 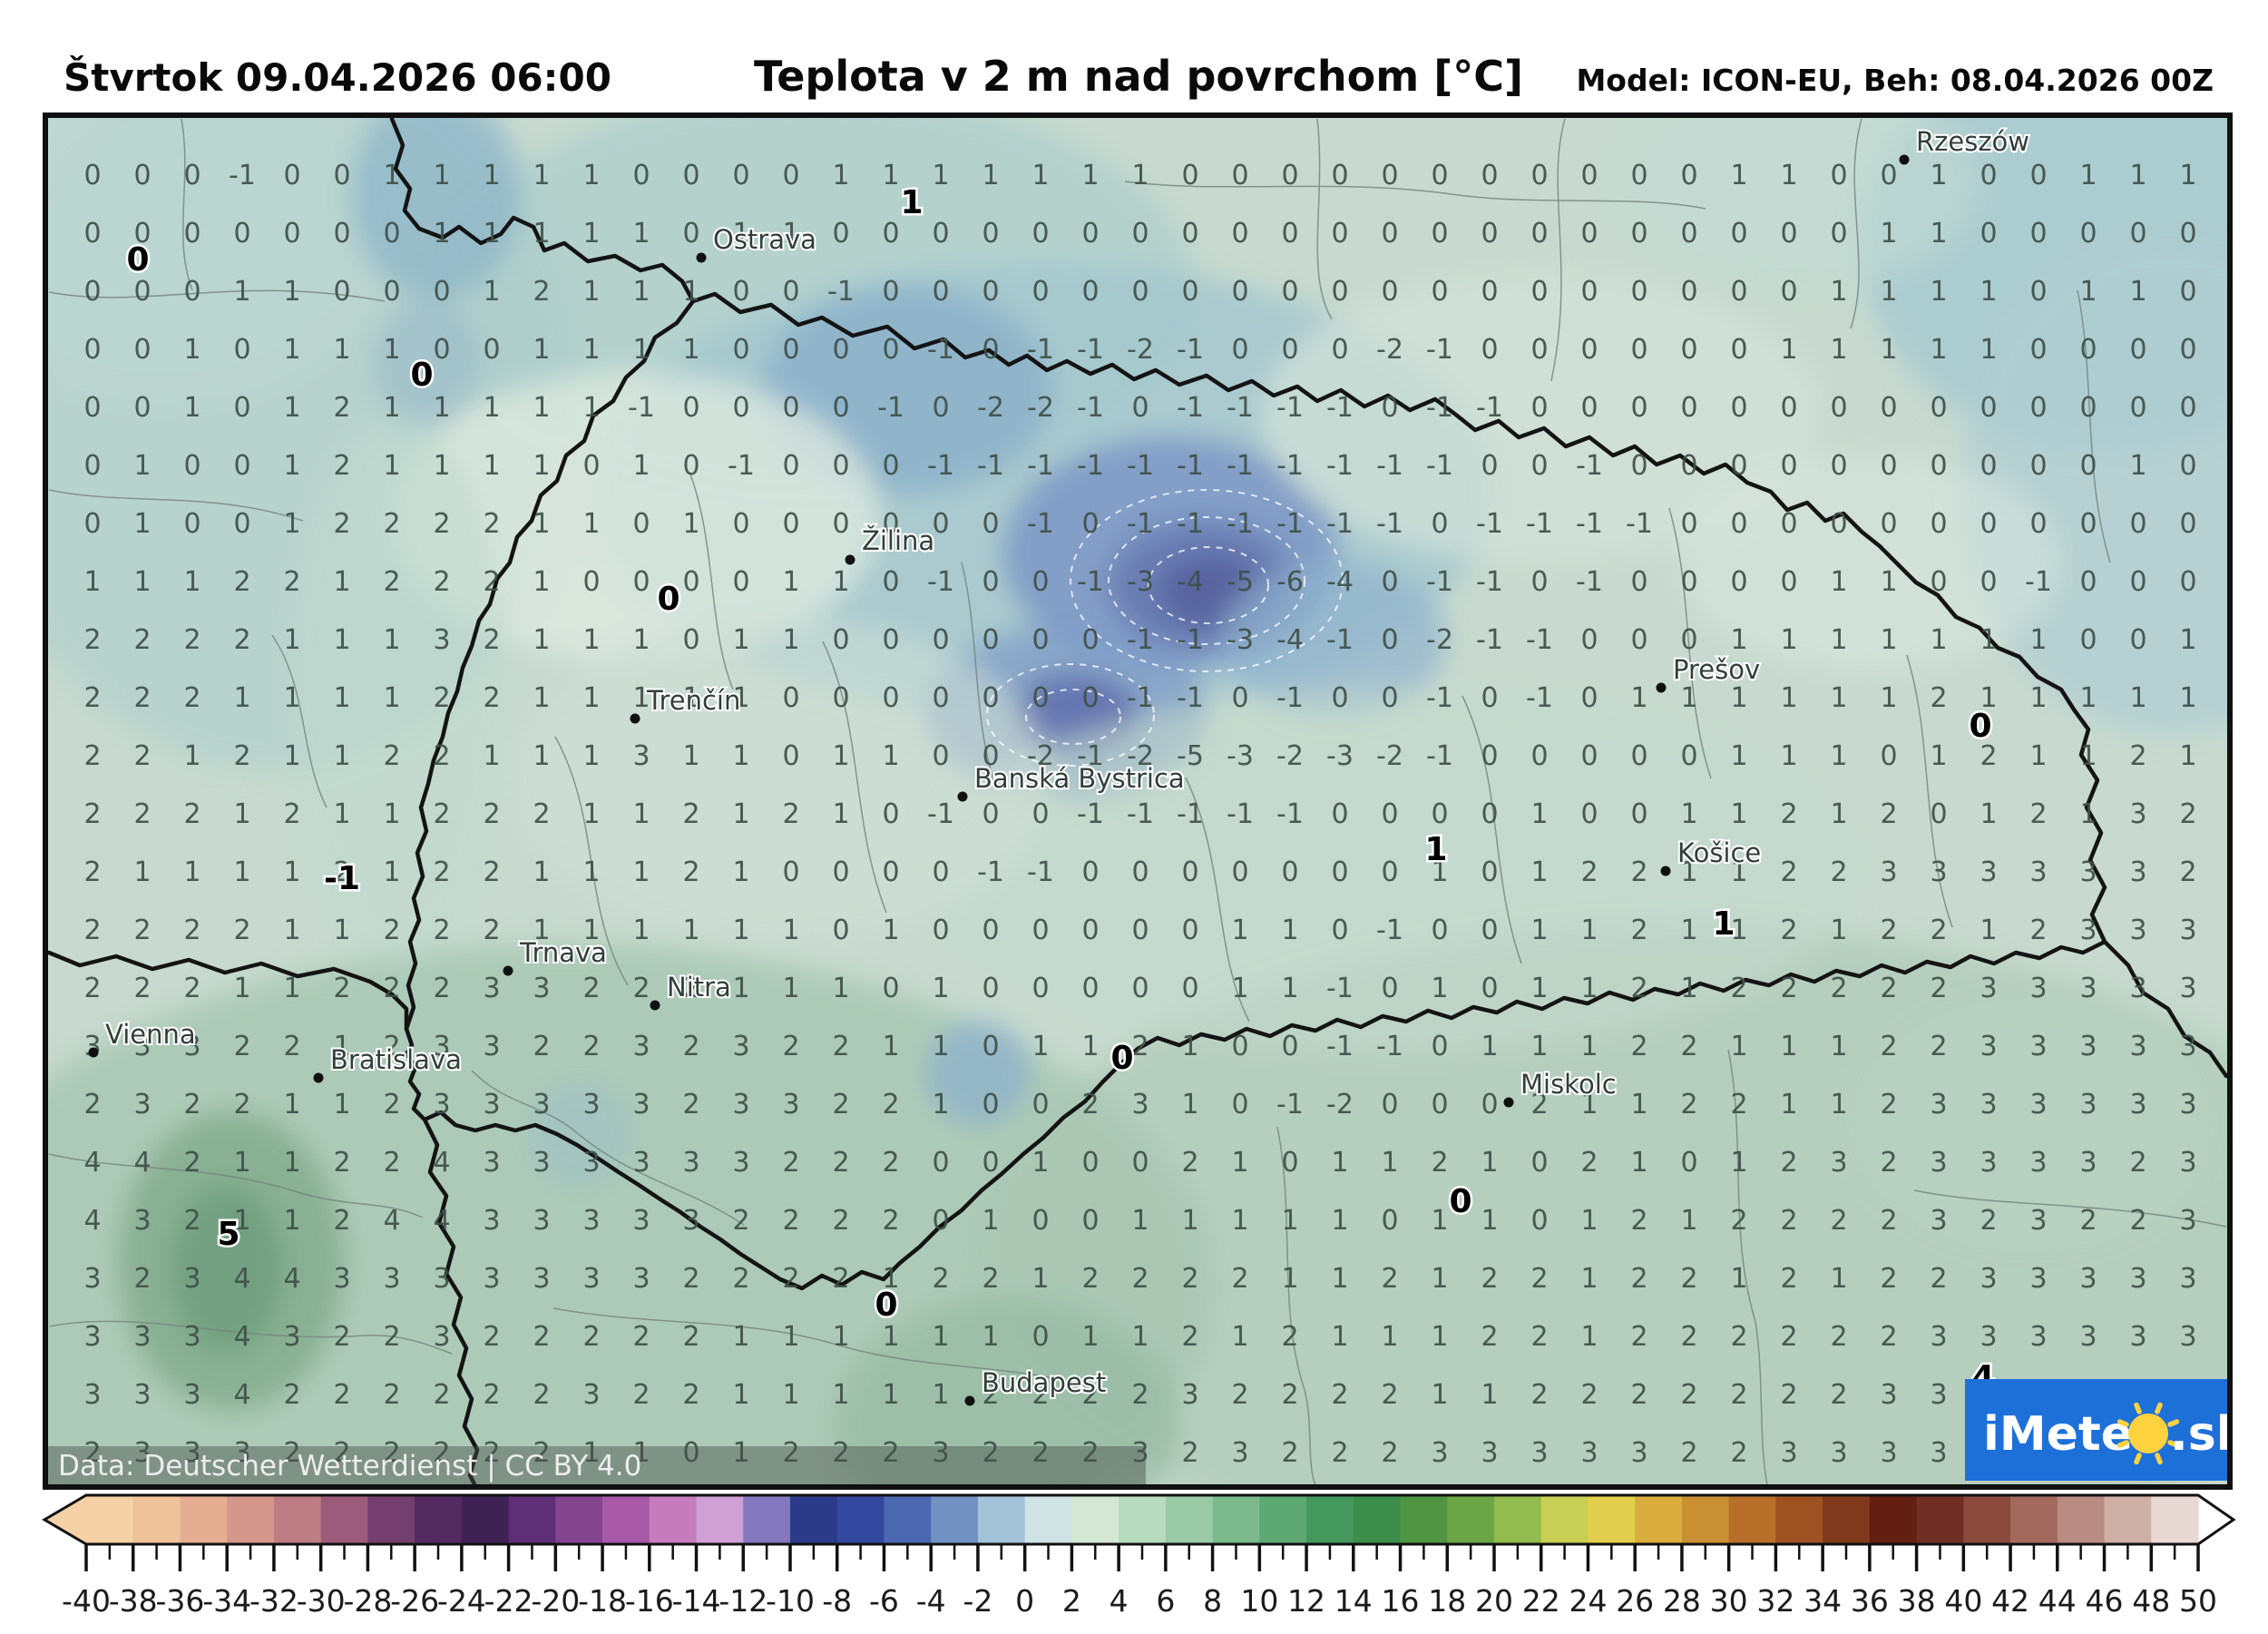 I want to click on cold-contour, so click(x=1070, y=715).